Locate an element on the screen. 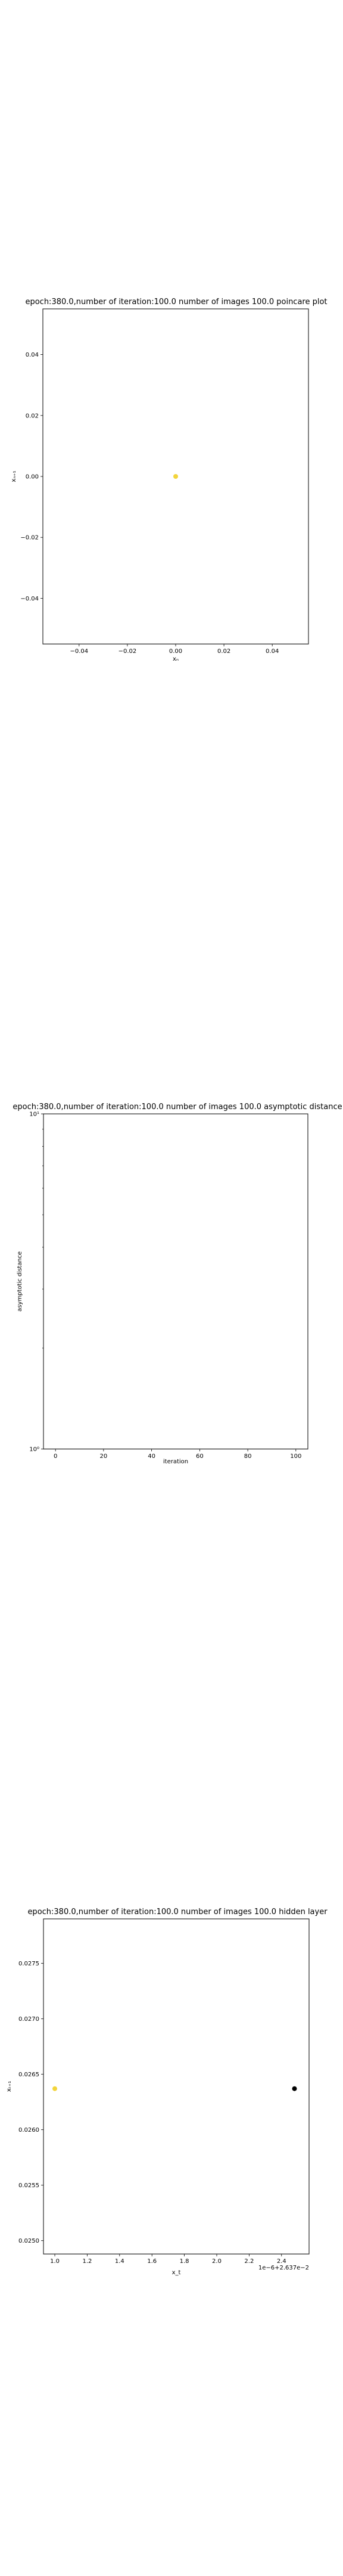  poincare-plot-marks is located at coordinates (175, 477).